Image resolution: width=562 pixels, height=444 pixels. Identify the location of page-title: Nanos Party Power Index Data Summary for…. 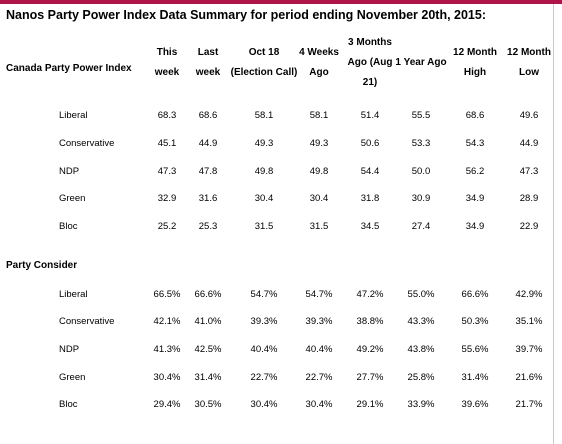
(246, 15).